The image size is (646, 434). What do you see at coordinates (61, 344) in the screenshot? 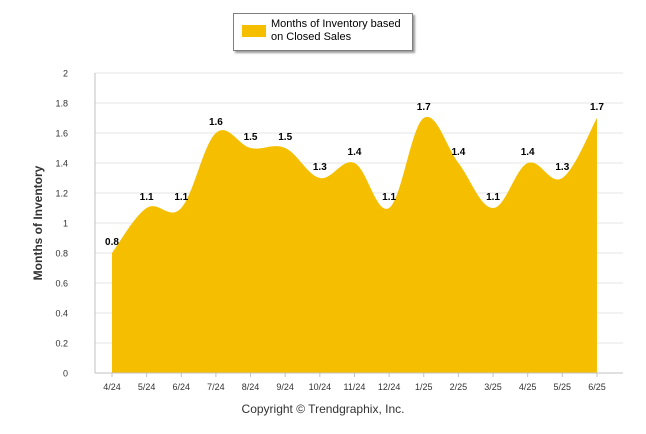
I see `y-tick-label: 0.2` at bounding box center [61, 344].